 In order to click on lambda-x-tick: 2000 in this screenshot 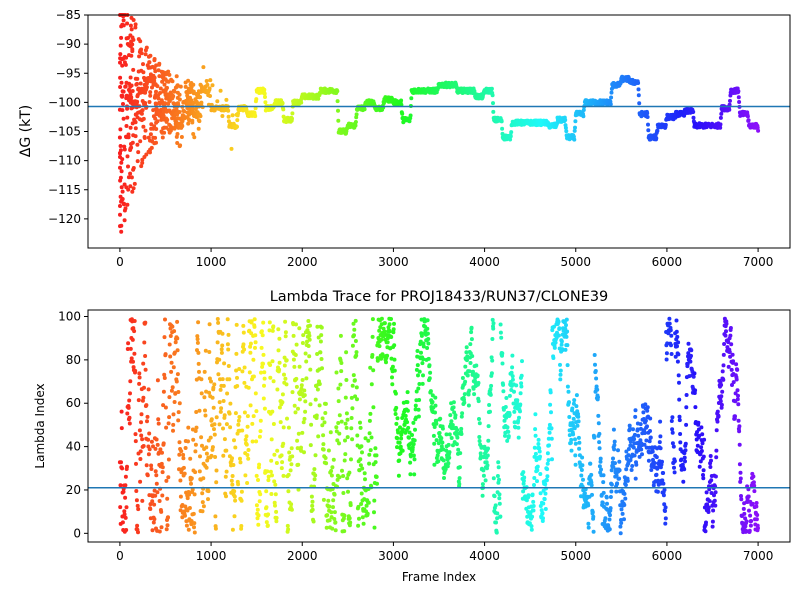, I will do `click(302, 552)`.